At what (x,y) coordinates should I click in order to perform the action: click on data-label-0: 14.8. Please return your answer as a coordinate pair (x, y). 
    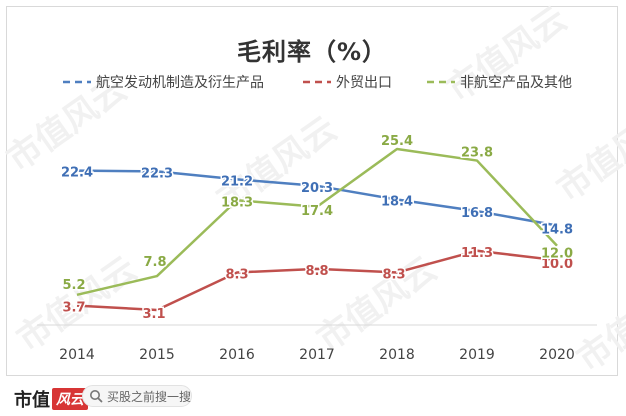
    Looking at the image, I should click on (557, 230).